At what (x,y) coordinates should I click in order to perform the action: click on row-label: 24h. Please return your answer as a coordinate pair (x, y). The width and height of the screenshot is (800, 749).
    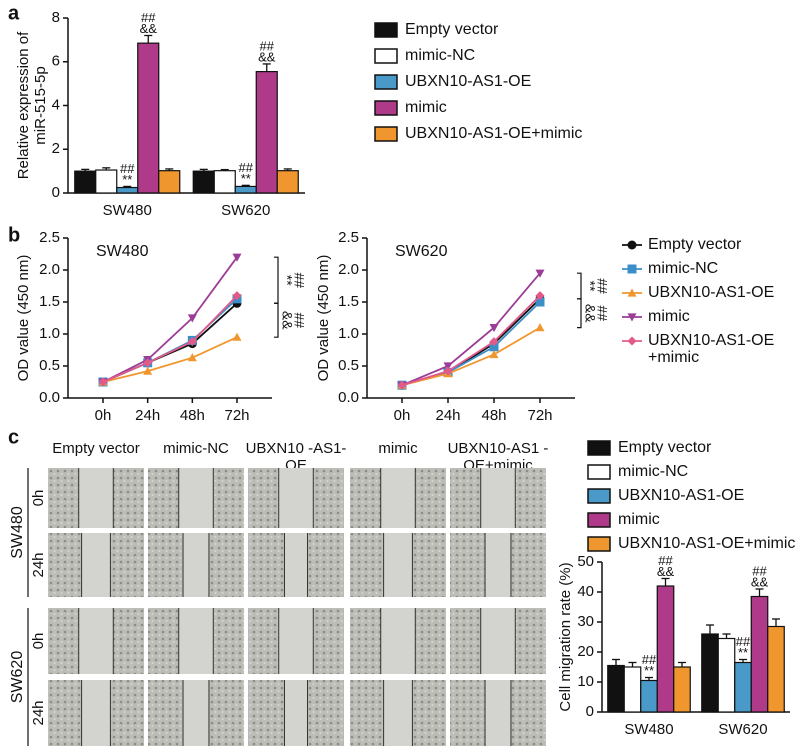
    Looking at the image, I should click on (38, 712).